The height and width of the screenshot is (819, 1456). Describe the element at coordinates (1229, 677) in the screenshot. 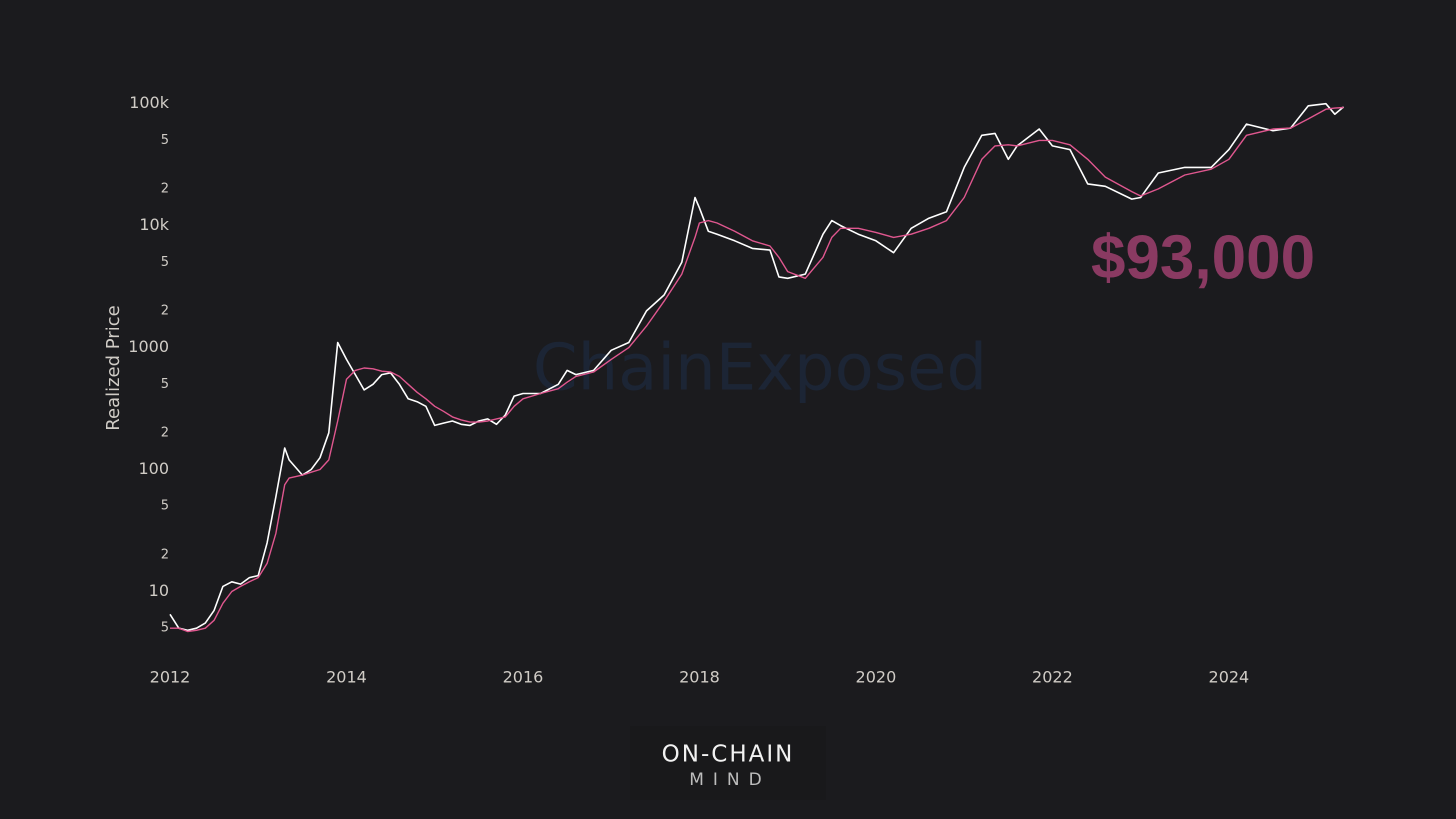

I see `x-tick-label: 2024` at that location.